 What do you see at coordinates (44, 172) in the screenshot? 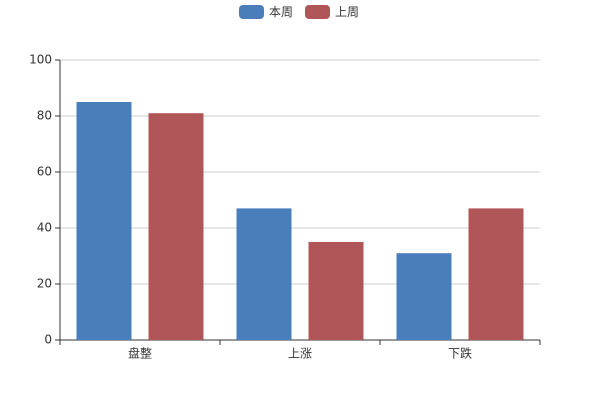
I see `y-tick-label: 60` at bounding box center [44, 172].